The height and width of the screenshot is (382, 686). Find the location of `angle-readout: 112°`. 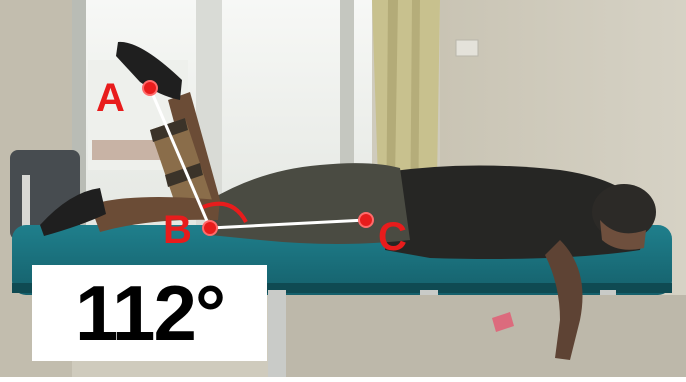

angle-readout: 112° is located at coordinates (150, 312).